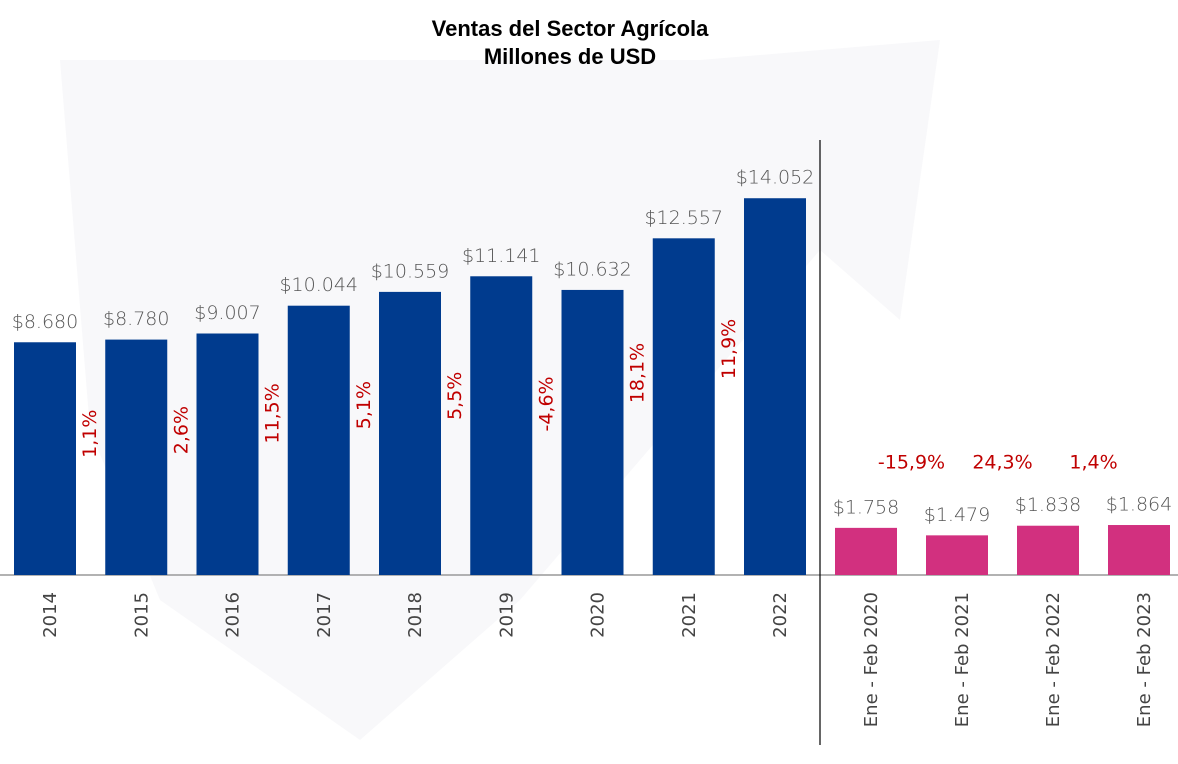 The image size is (1178, 764). Describe the element at coordinates (683, 218) in the screenshot. I see `value-label: $12.557` at that location.